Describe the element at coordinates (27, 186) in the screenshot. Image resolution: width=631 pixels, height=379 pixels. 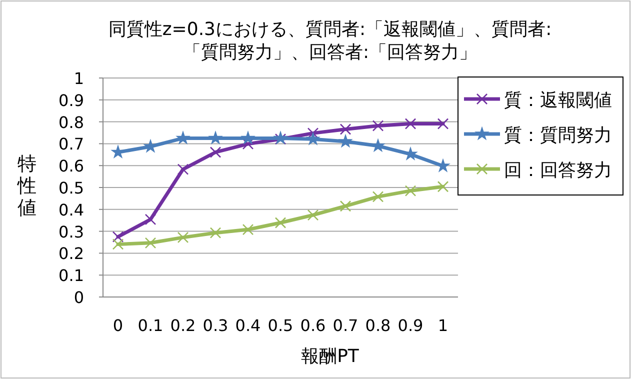
I see `ylabel: 特性値` at that location.